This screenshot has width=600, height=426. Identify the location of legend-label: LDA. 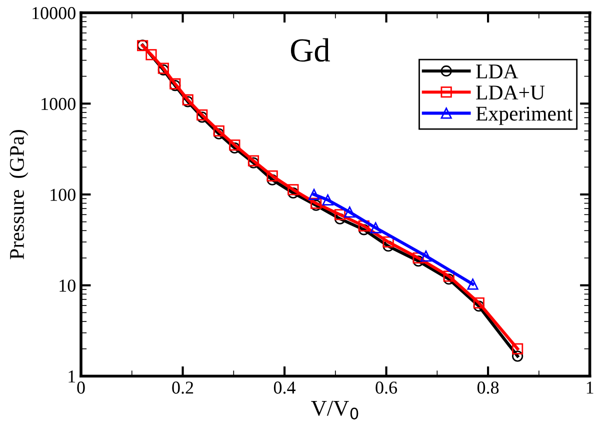
(497, 71).